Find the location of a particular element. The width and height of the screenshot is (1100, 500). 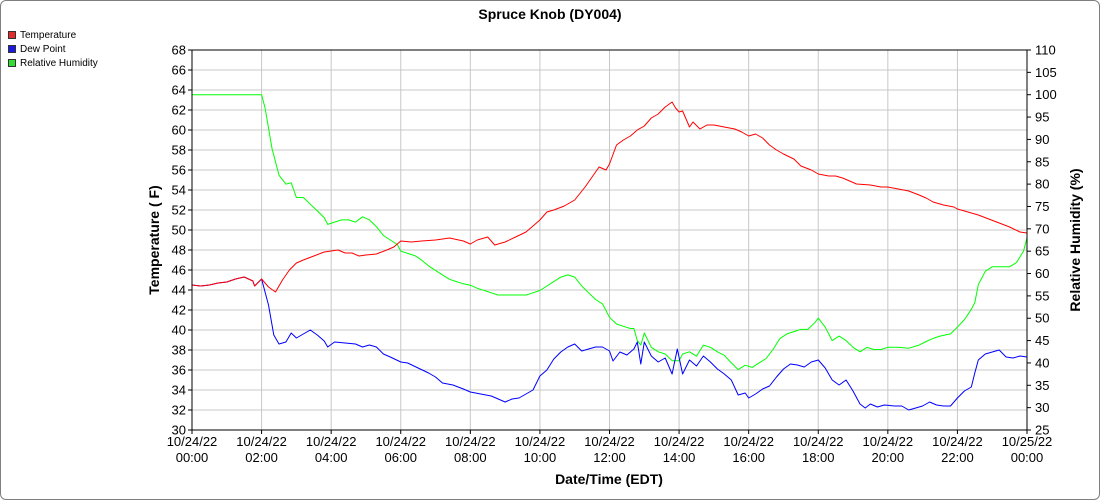

x-tick-label-time: 14:00 is located at coordinates (679, 457).